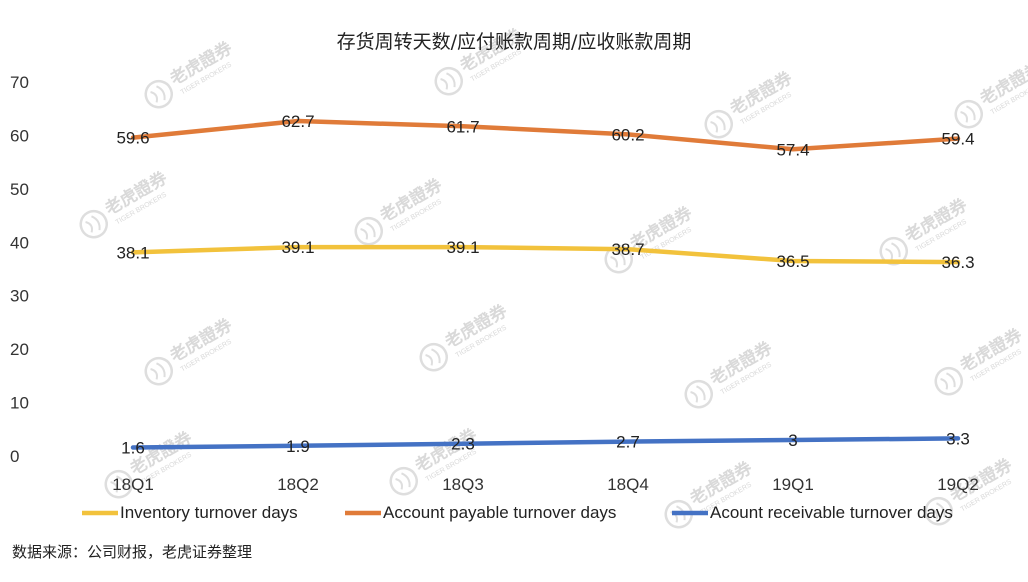 Image resolution: width=1028 pixels, height=582 pixels. I want to click on data-label: 2.3, so click(463, 444).